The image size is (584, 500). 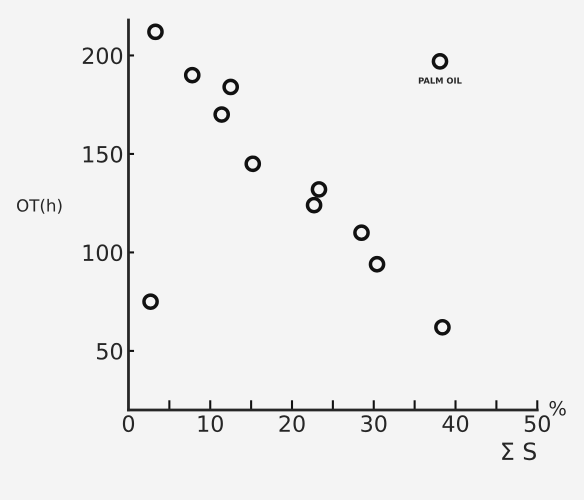 What do you see at coordinates (292, 423) in the screenshot?
I see `x-tick-label: 20` at bounding box center [292, 423].